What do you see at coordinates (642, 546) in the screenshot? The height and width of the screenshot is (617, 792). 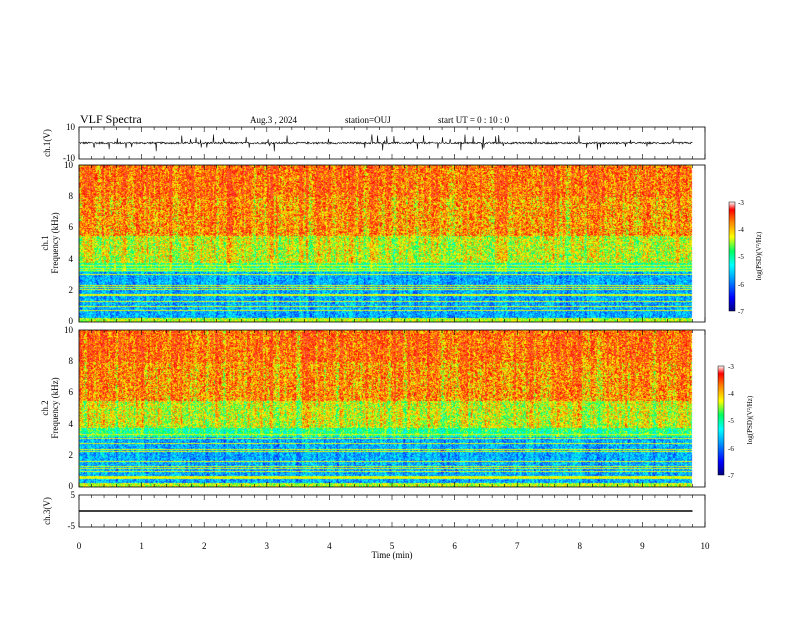 I see `xtick-9: 9` at bounding box center [642, 546].